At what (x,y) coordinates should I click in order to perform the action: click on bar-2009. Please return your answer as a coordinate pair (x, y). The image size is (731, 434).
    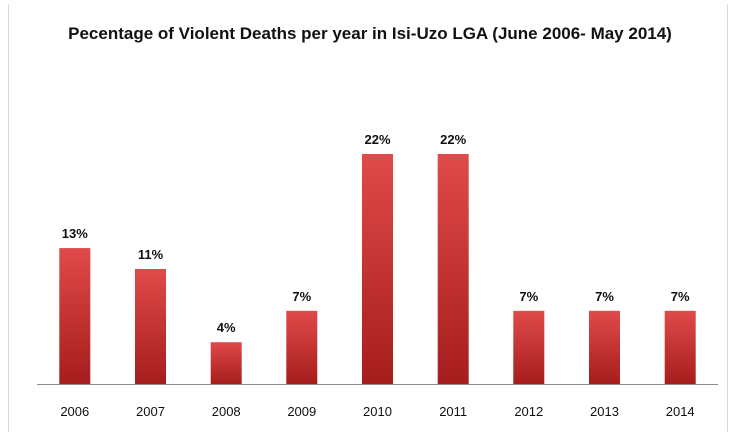
    Looking at the image, I should click on (302, 347).